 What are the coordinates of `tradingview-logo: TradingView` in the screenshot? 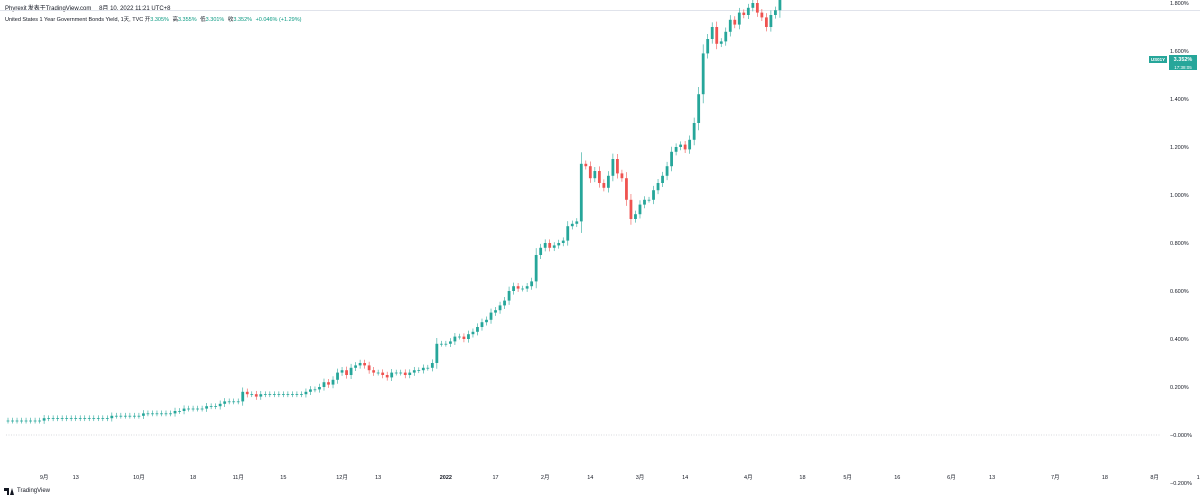 It's located at (27, 491).